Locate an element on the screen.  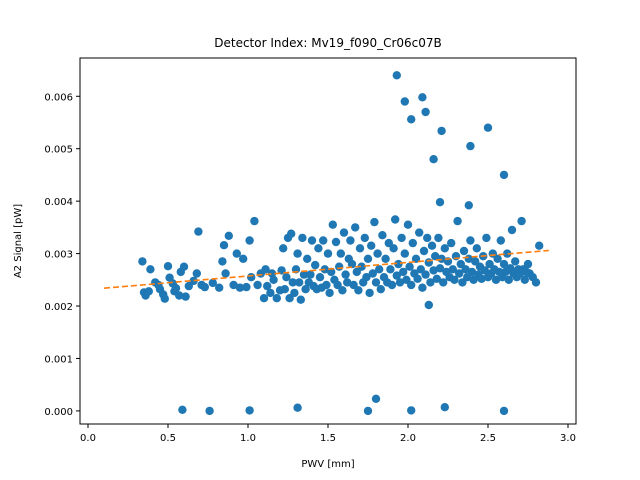
y-tick-label: 0.004 is located at coordinates (58, 202).